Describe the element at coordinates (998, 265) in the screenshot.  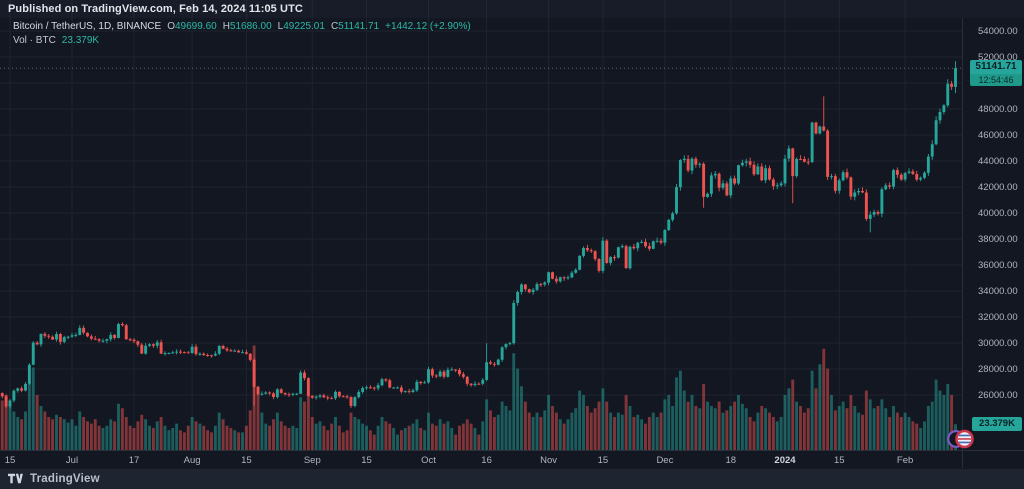
I see `price-axis-label: 36000.00` at that location.